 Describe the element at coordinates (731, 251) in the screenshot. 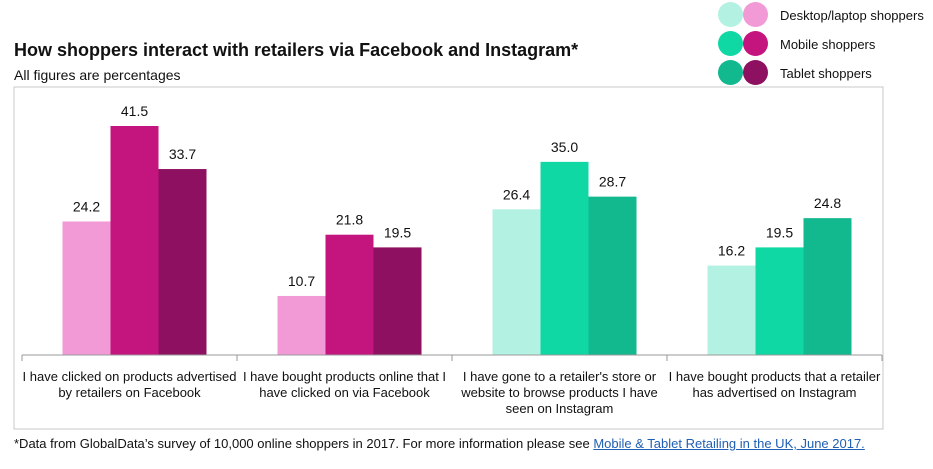

I see `value-label-desktop-group-4: 16.2` at that location.